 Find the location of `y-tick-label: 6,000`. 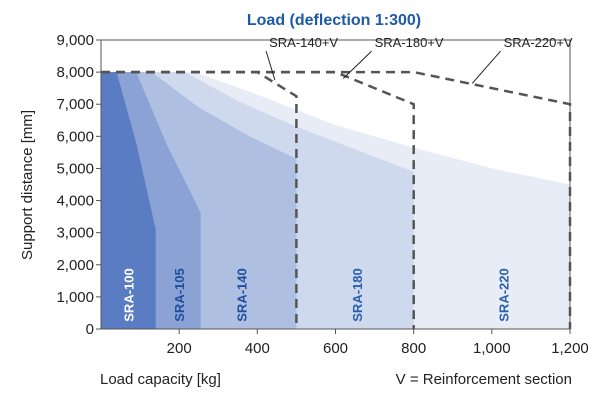

y-tick-label: 6,000 is located at coordinates (75, 136).